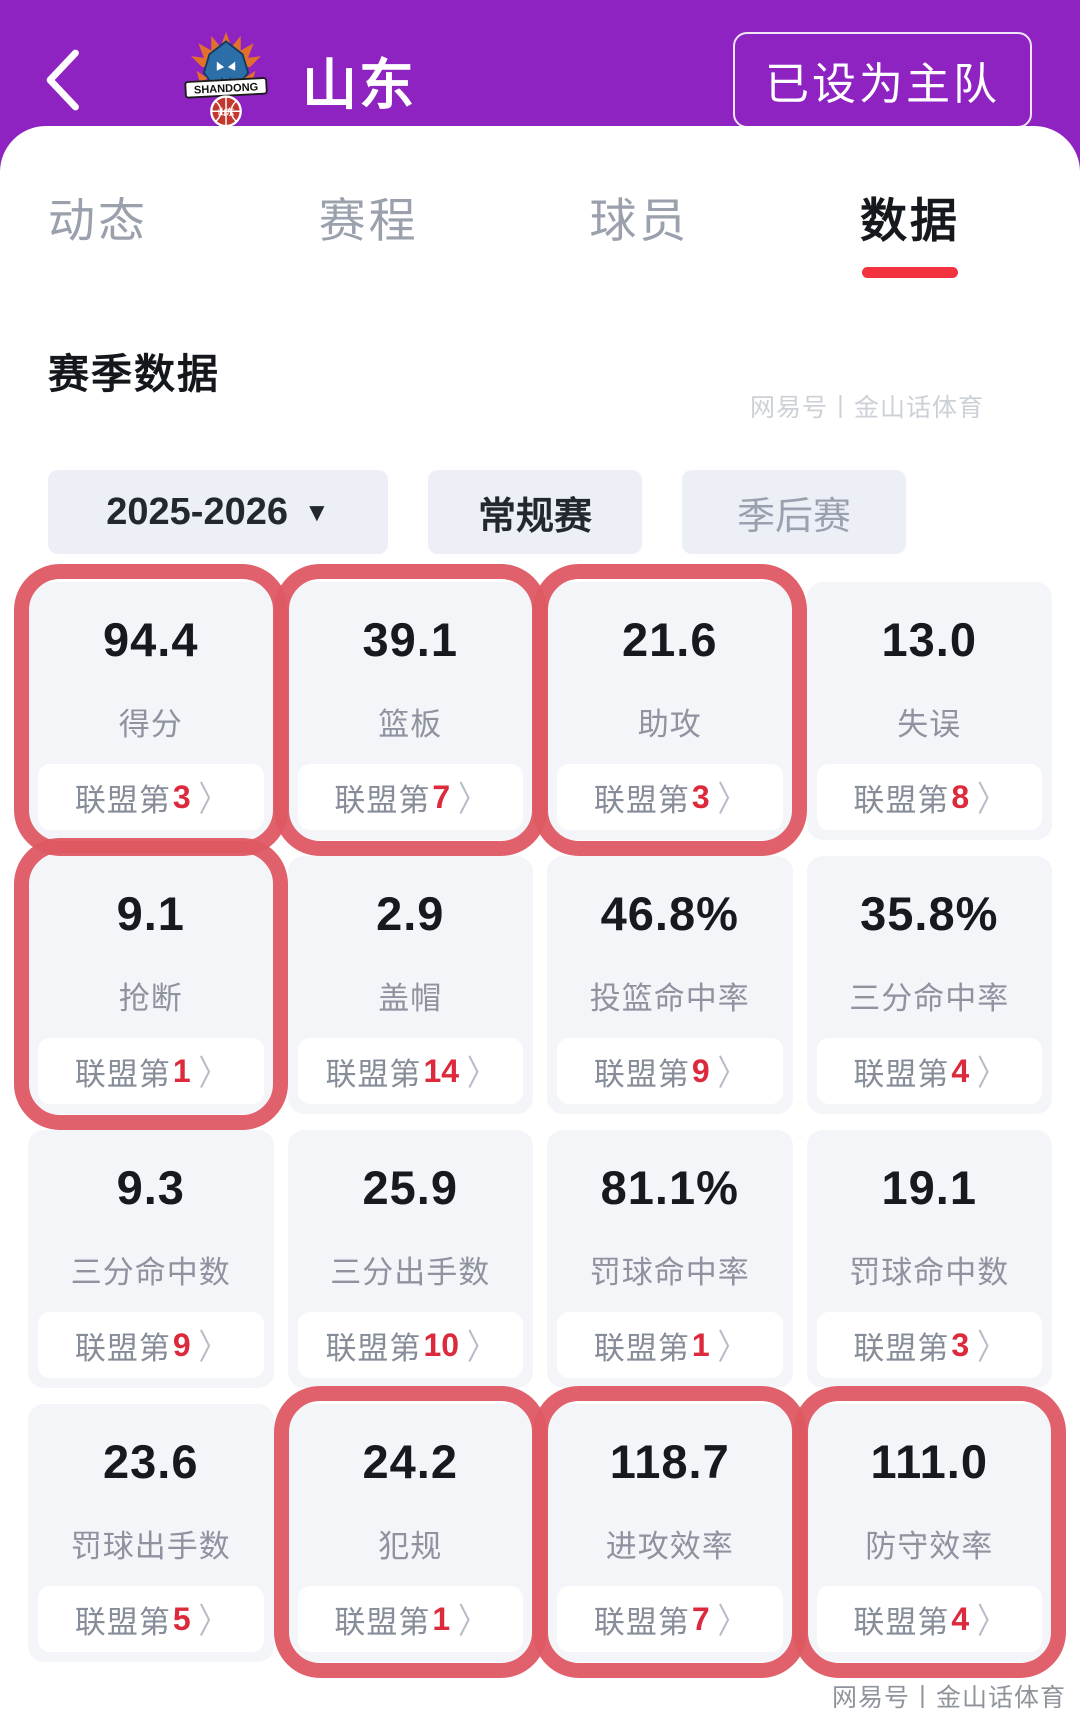  I want to click on stat-card: 2.9 盖帽 联盟第 14 〉, so click(410, 985).